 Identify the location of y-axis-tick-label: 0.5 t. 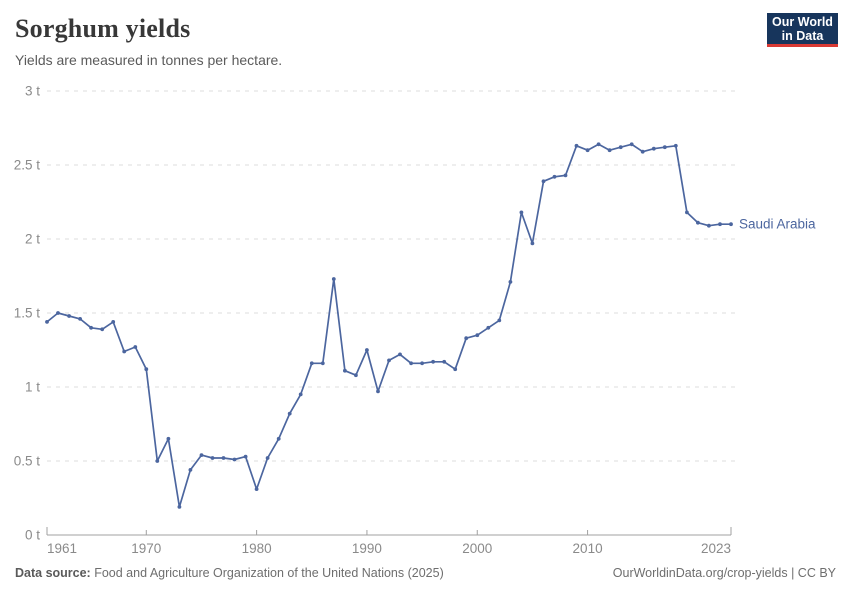
(27, 461).